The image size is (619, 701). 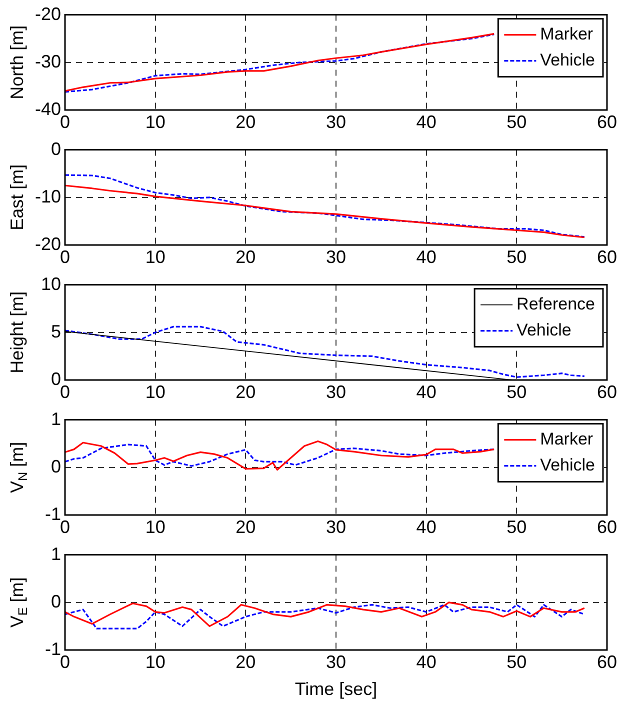 I want to click on y-axis-title: Height [m], so click(x=16, y=332).